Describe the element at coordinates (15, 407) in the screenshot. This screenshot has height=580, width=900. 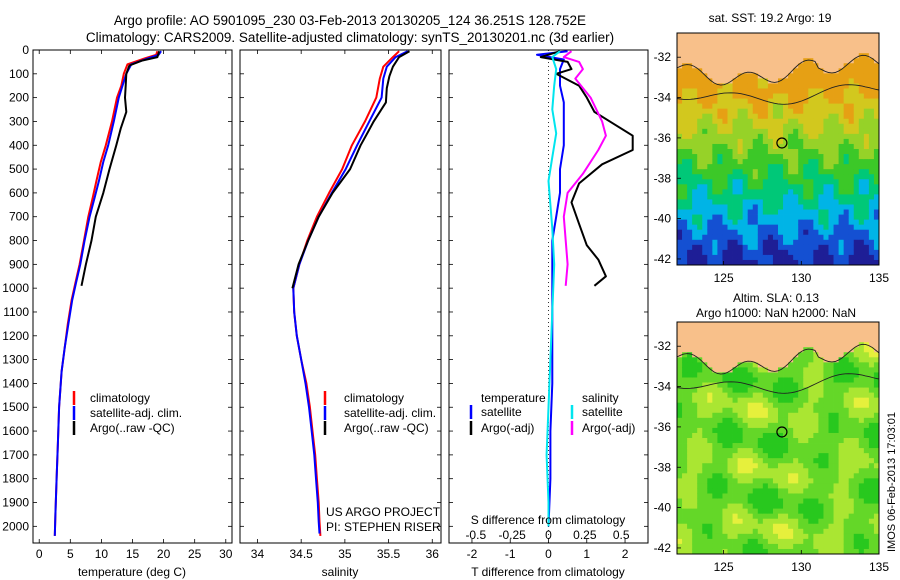
I see `depth-tick-label: 1500` at that location.